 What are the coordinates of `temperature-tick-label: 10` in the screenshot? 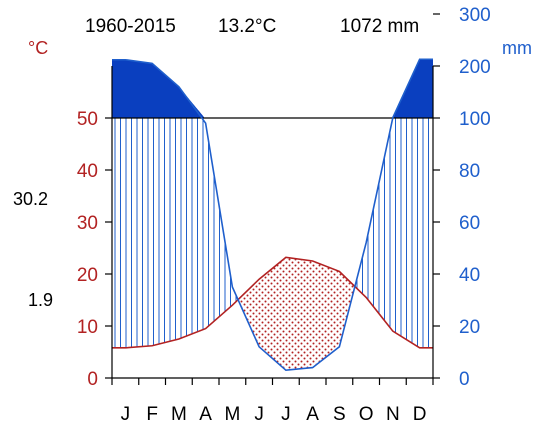 It's located at (87, 327).